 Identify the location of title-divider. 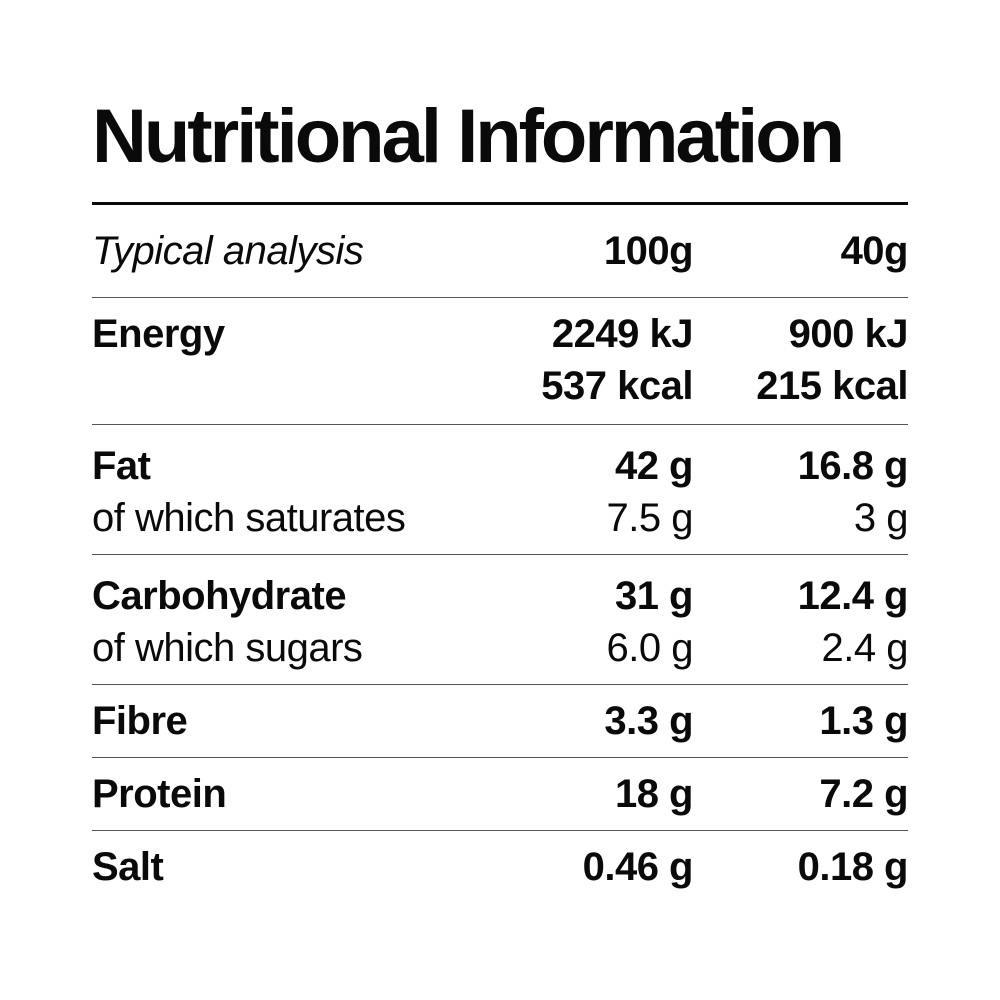
(500, 203).